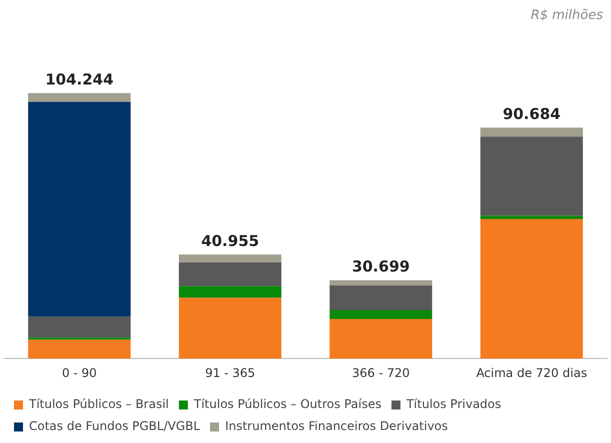 The height and width of the screenshot is (443, 611). I want to click on annotation: 104.244, so click(79, 79).